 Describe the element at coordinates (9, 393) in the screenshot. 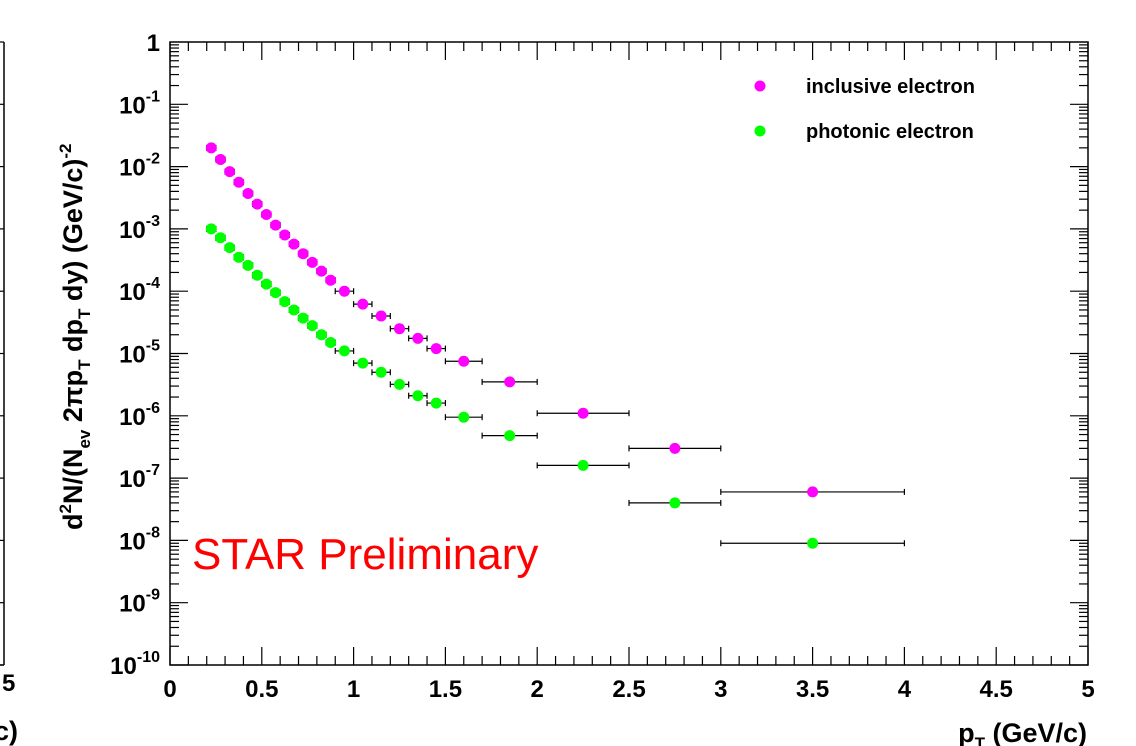

I see `left-panel-fragment: 5 c)` at that location.